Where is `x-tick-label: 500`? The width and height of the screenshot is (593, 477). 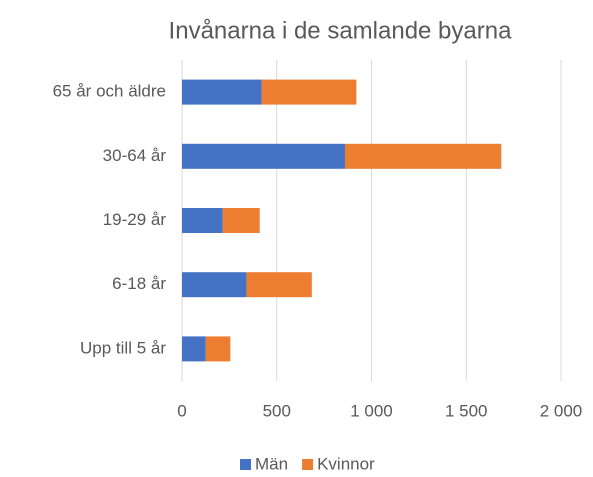
x-tick-label: 500 is located at coordinates (277, 410).